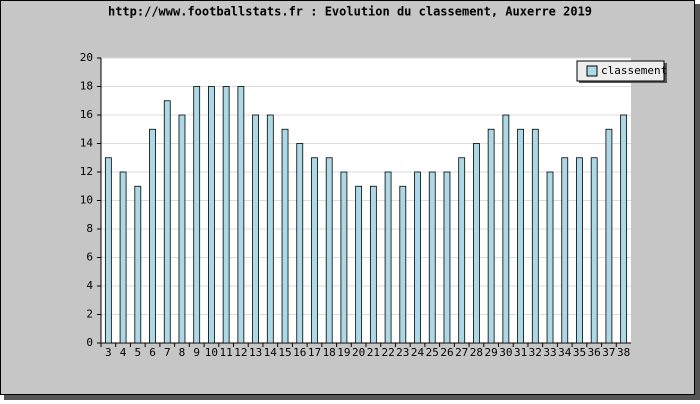  What do you see at coordinates (373, 352) in the screenshot?
I see `x-tick-label: 21` at bounding box center [373, 352].